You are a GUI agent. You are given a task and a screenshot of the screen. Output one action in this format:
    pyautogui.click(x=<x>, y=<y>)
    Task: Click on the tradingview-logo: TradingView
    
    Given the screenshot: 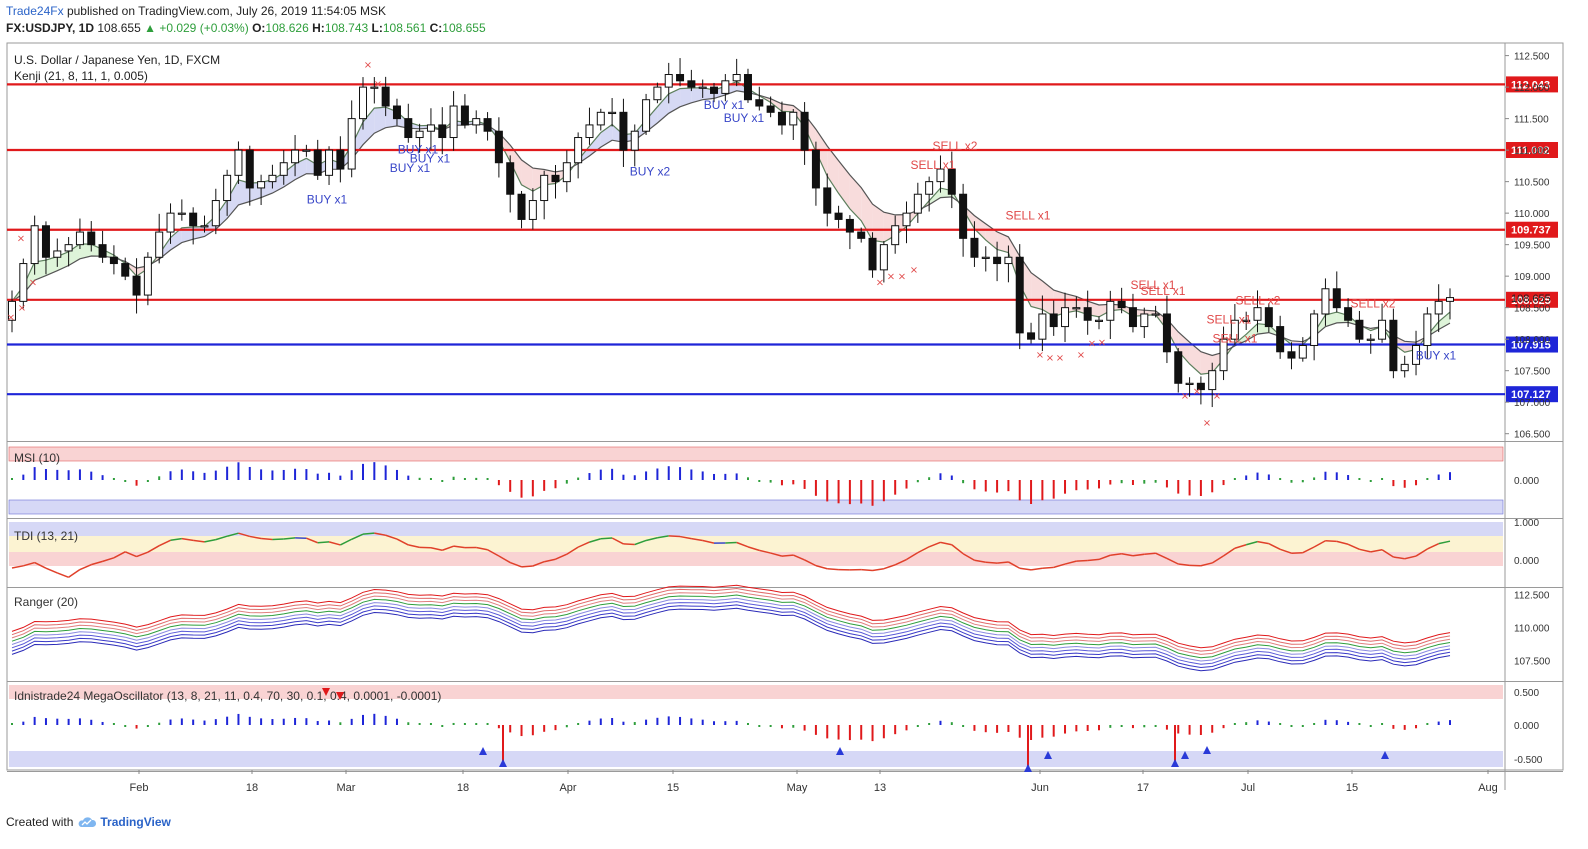 What is the action you would take?
    pyautogui.click(x=124, y=822)
    